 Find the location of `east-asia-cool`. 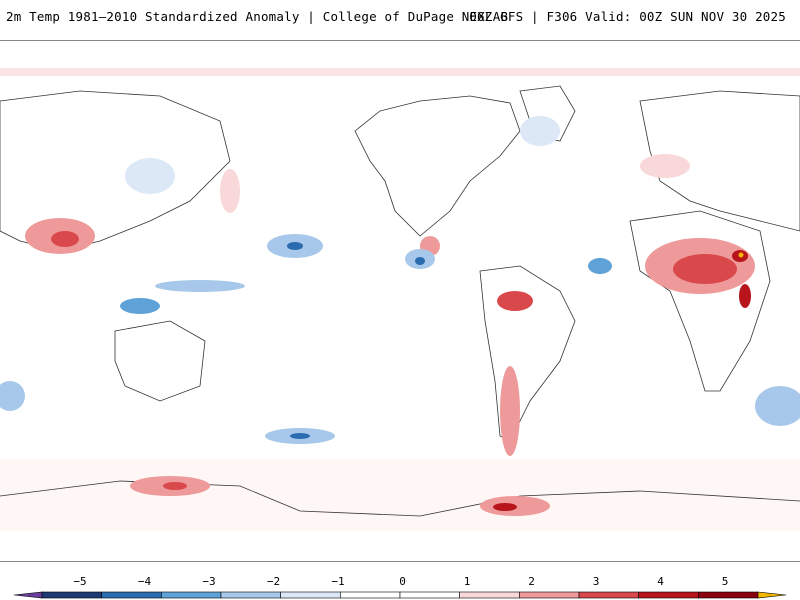

east-asia-cool is located at coordinates (150, 176).